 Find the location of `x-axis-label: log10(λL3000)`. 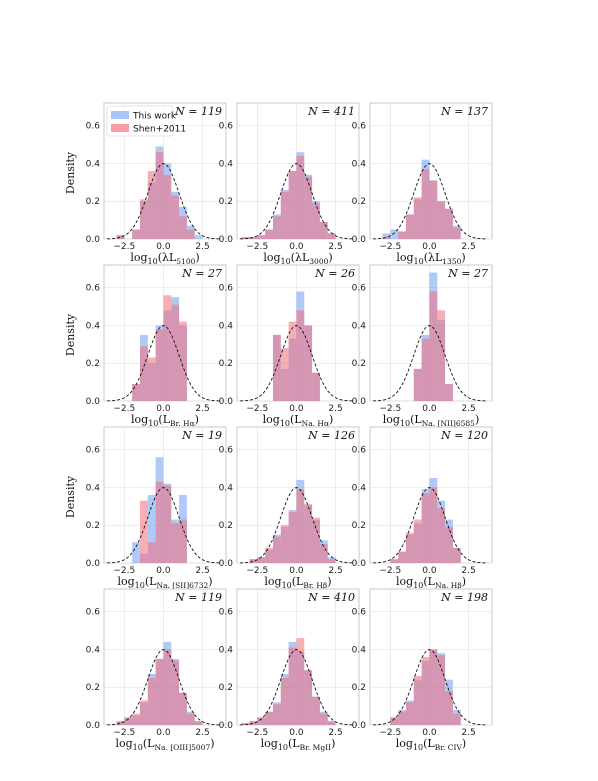

x-axis-label: log10(λL3000) is located at coordinates (297, 258).